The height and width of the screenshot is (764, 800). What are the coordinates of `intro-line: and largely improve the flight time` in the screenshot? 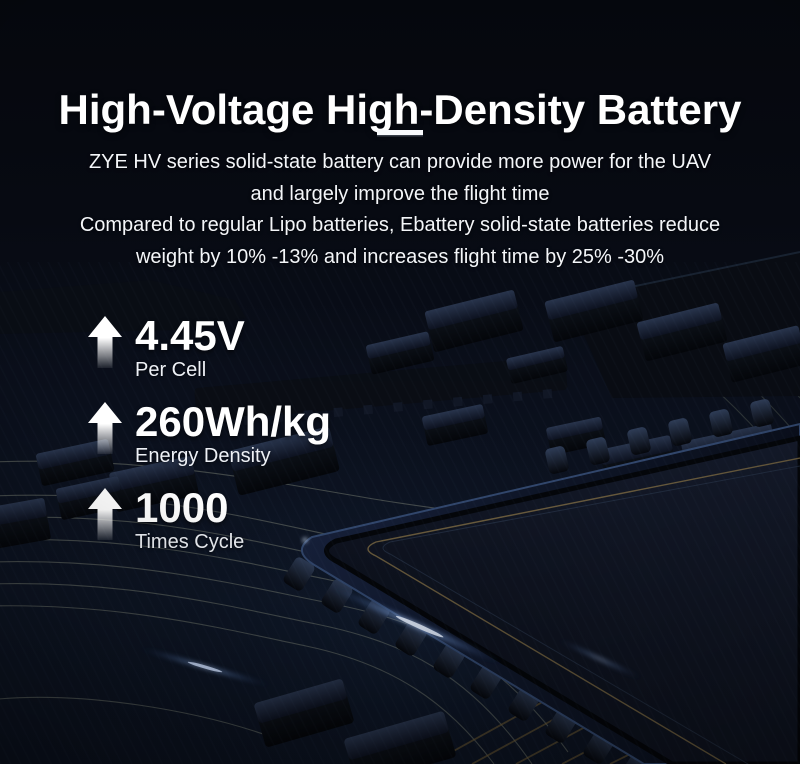 It's located at (400, 193).